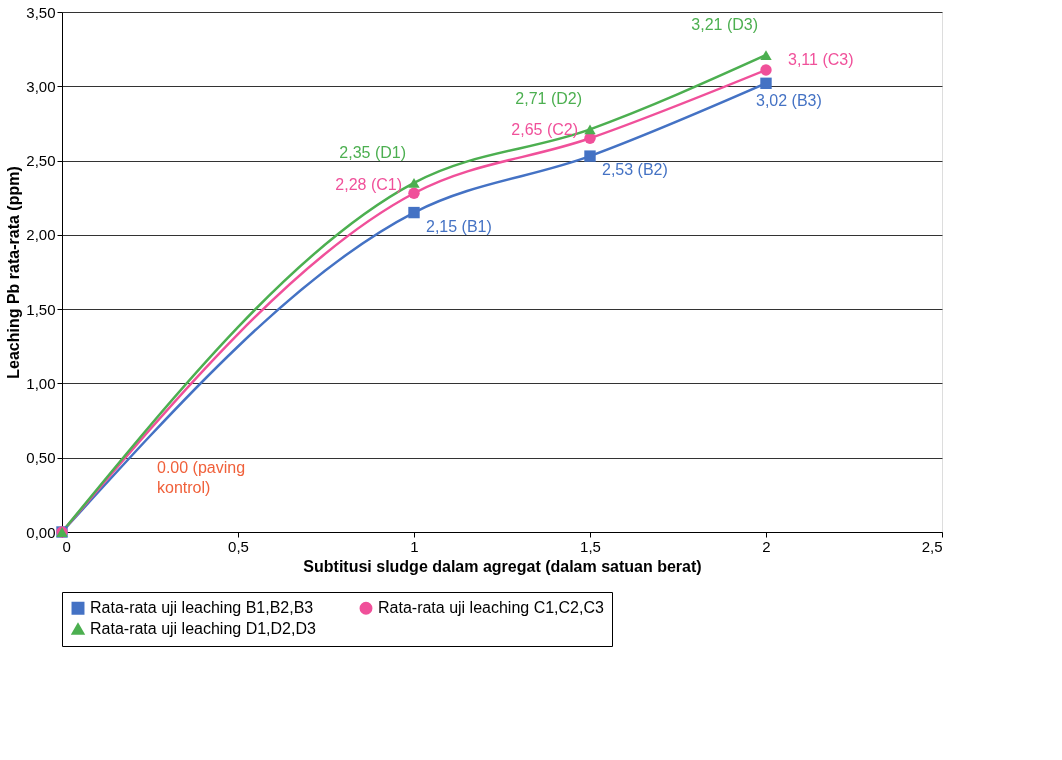 Image resolution: width=1062 pixels, height=760 pixels. I want to click on annotation: 2,65 (C2), so click(544, 130).